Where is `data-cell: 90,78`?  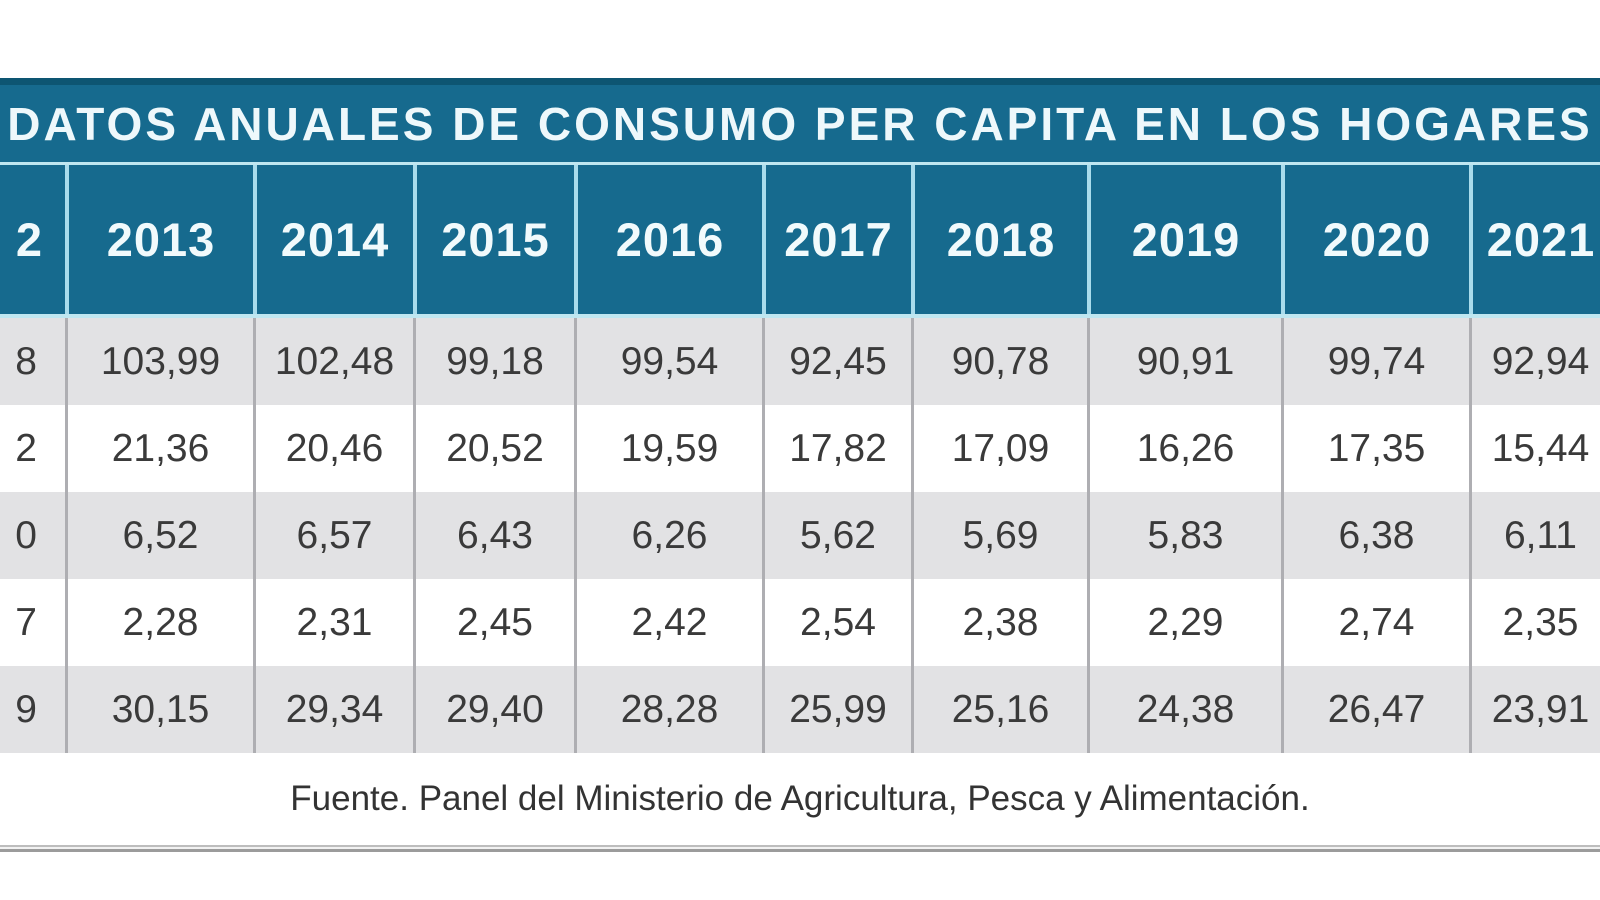 data-cell: 90,78 is located at coordinates (999, 361).